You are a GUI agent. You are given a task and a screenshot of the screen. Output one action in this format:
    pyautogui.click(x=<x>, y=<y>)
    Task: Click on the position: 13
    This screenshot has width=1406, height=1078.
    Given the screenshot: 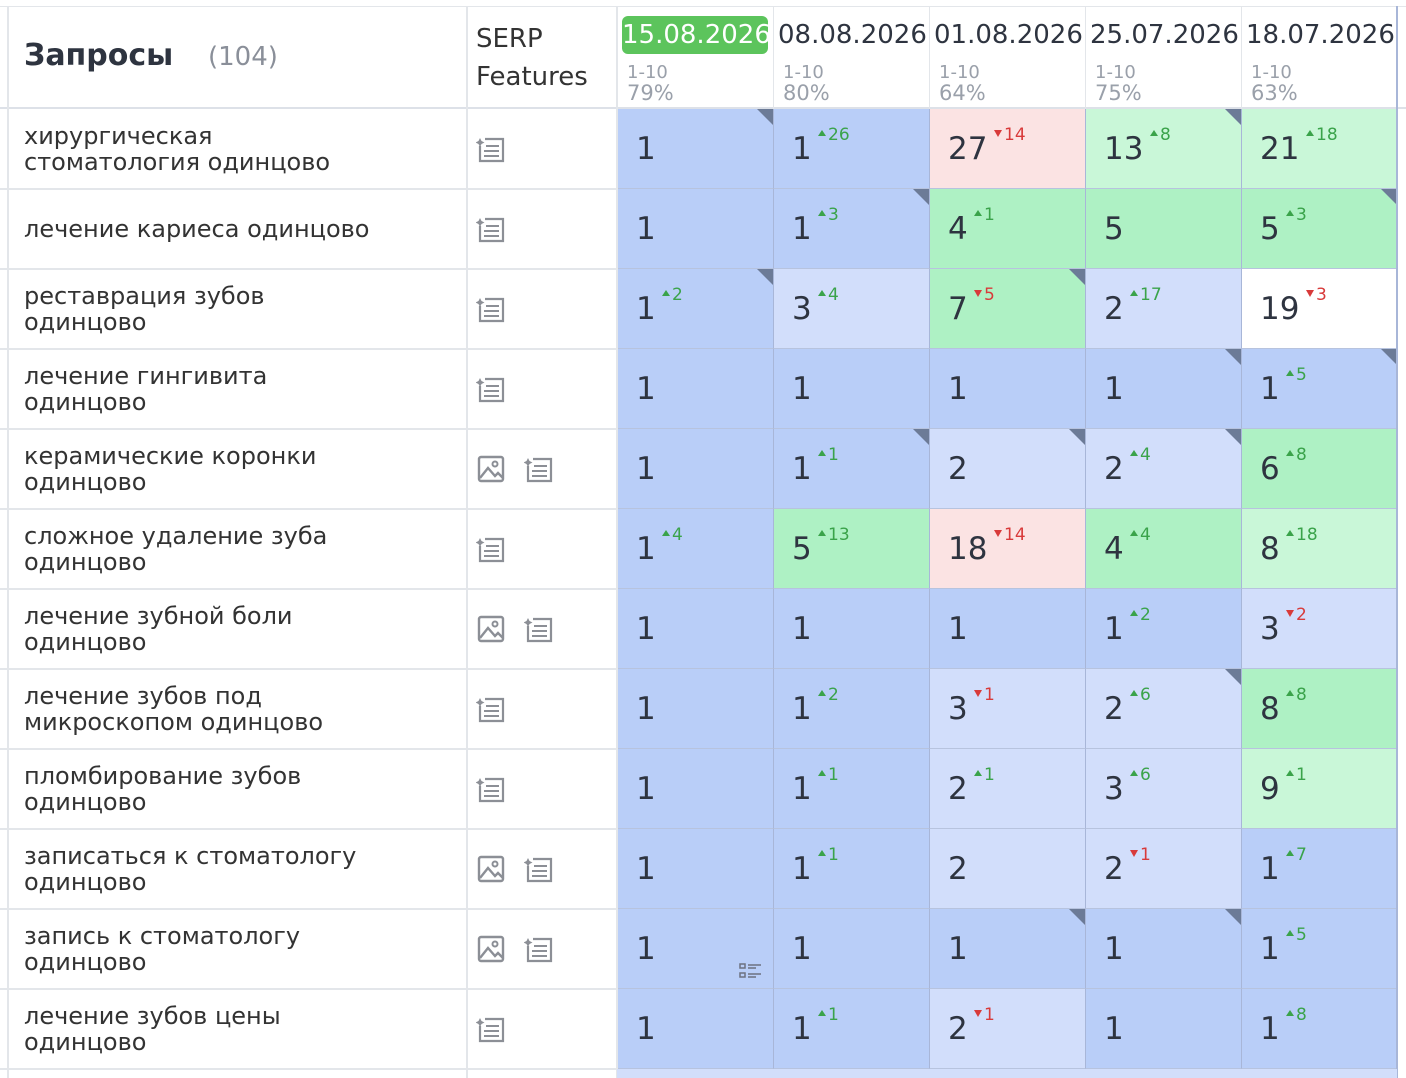 What is the action you would take?
    pyautogui.click(x=1124, y=149)
    